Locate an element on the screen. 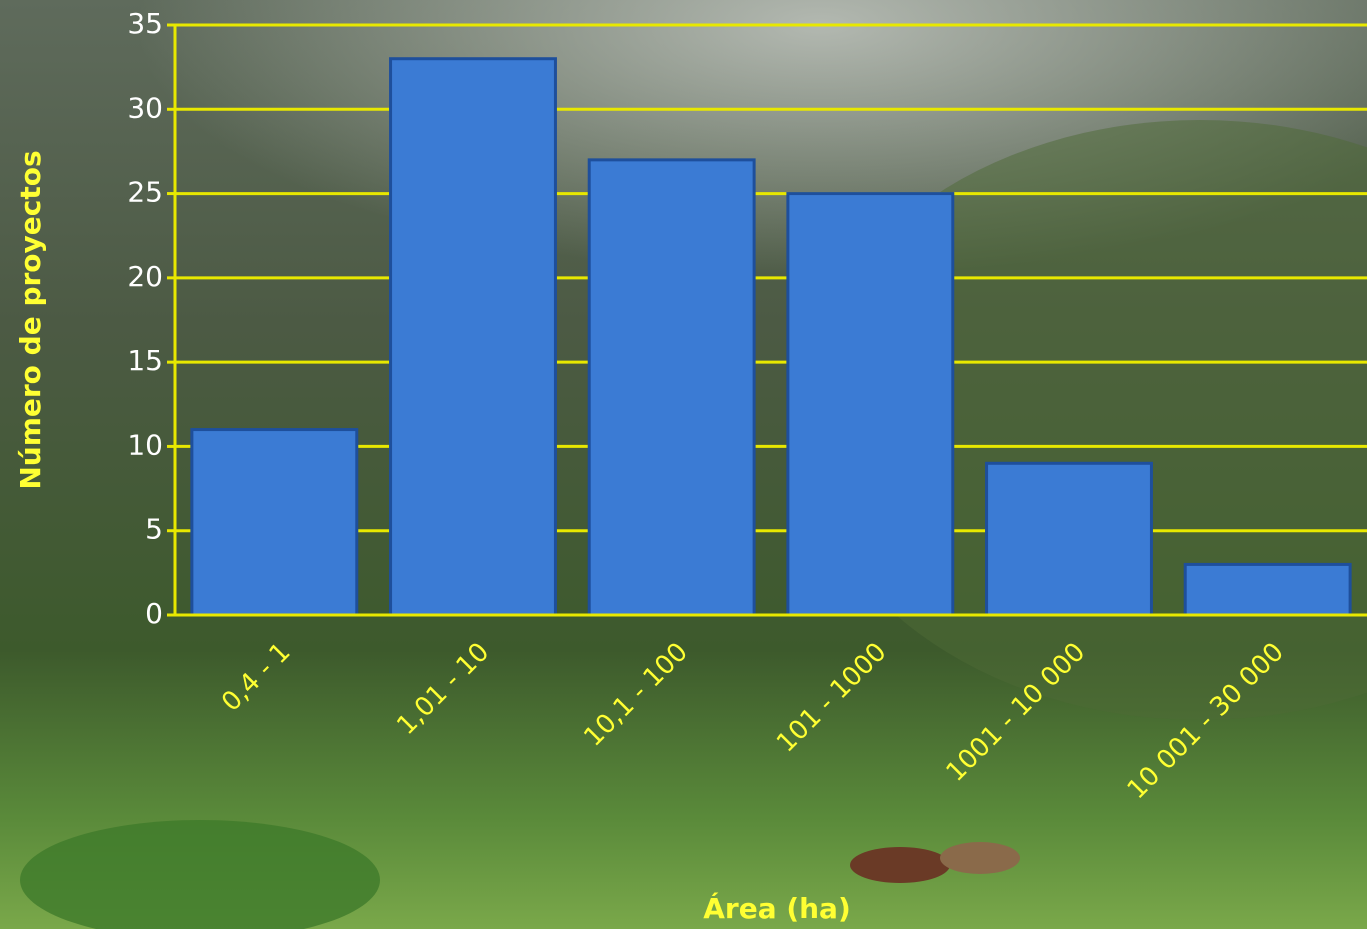 This screenshot has width=1367, height=929. y-tick-label: 30 is located at coordinates (145, 107).